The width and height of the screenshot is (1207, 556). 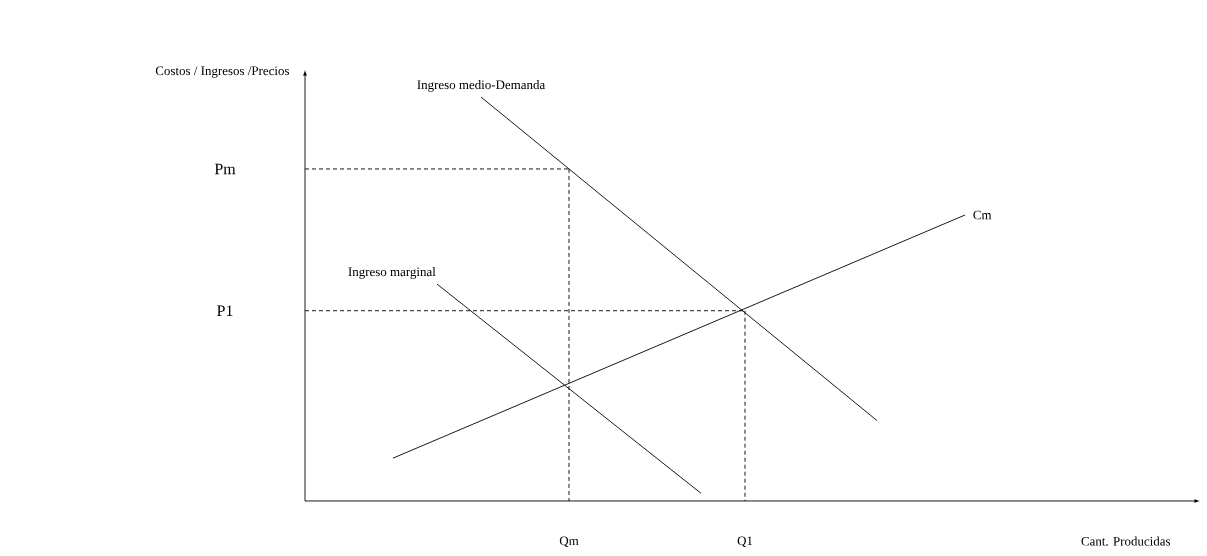 I want to click on text: Pm, so click(x=225, y=169).